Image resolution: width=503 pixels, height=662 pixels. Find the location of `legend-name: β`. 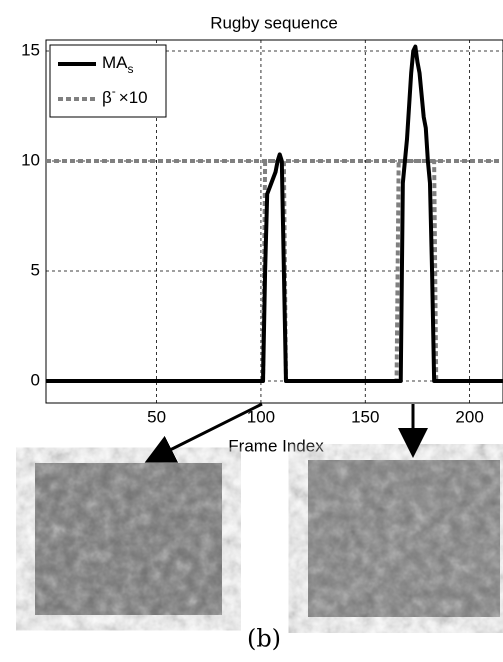

legend-name: β is located at coordinates (107, 97).